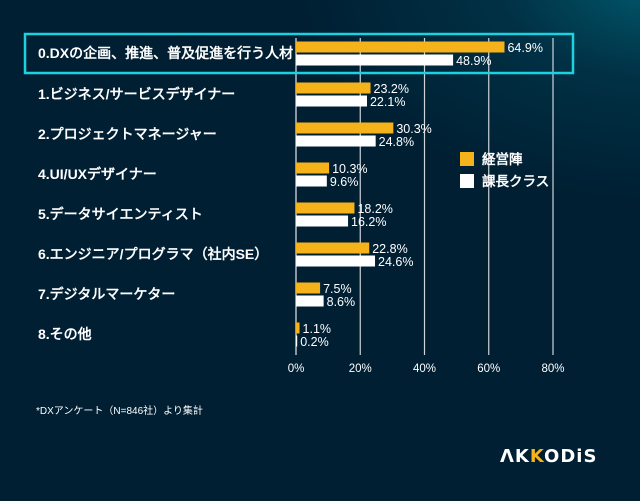 This screenshot has width=640, height=501. I want to click on value-label: 23.2%, so click(391, 89).